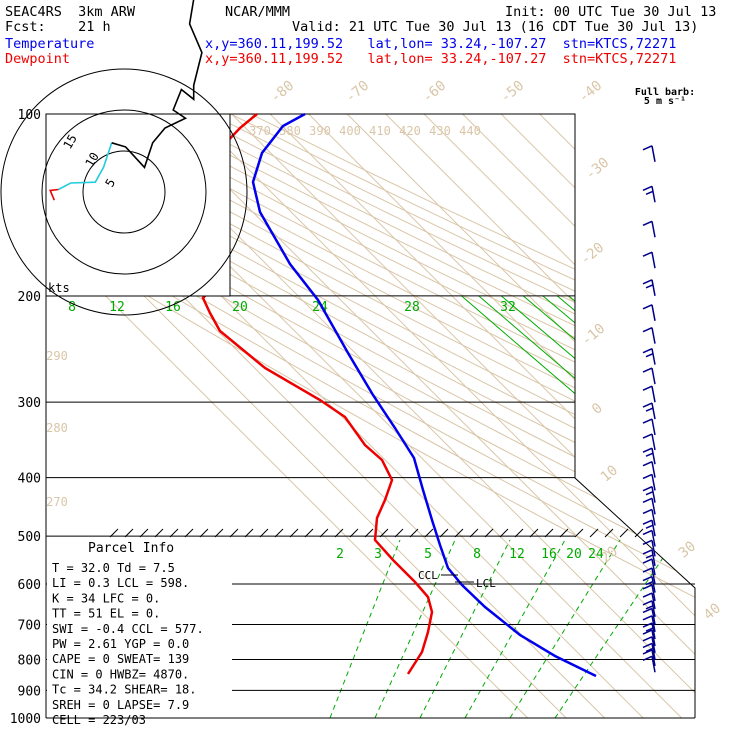 This screenshot has height=740, width=740. What do you see at coordinates (665, 101) in the screenshot?
I see `barb-key-units: 5 m s⁻¹` at bounding box center [665, 101].